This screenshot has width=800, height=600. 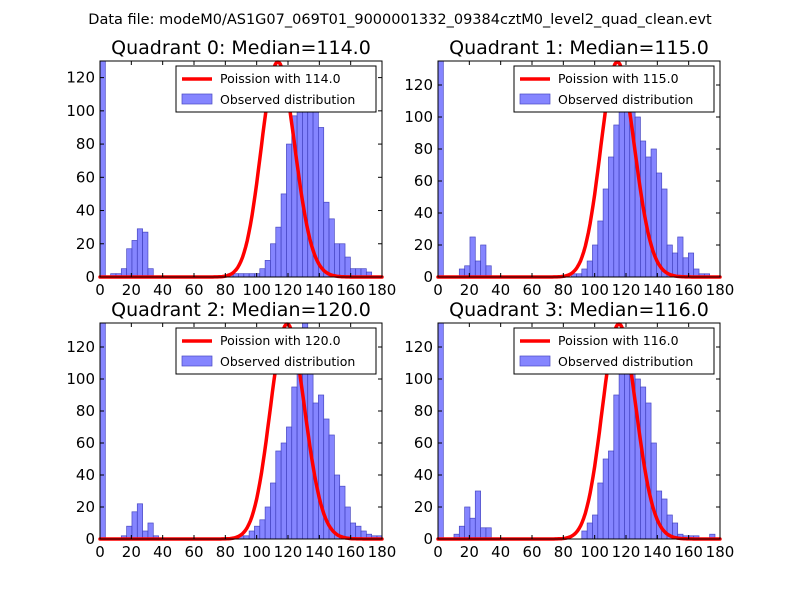 I want to click on y-tick-label: 60, so click(x=85, y=177).